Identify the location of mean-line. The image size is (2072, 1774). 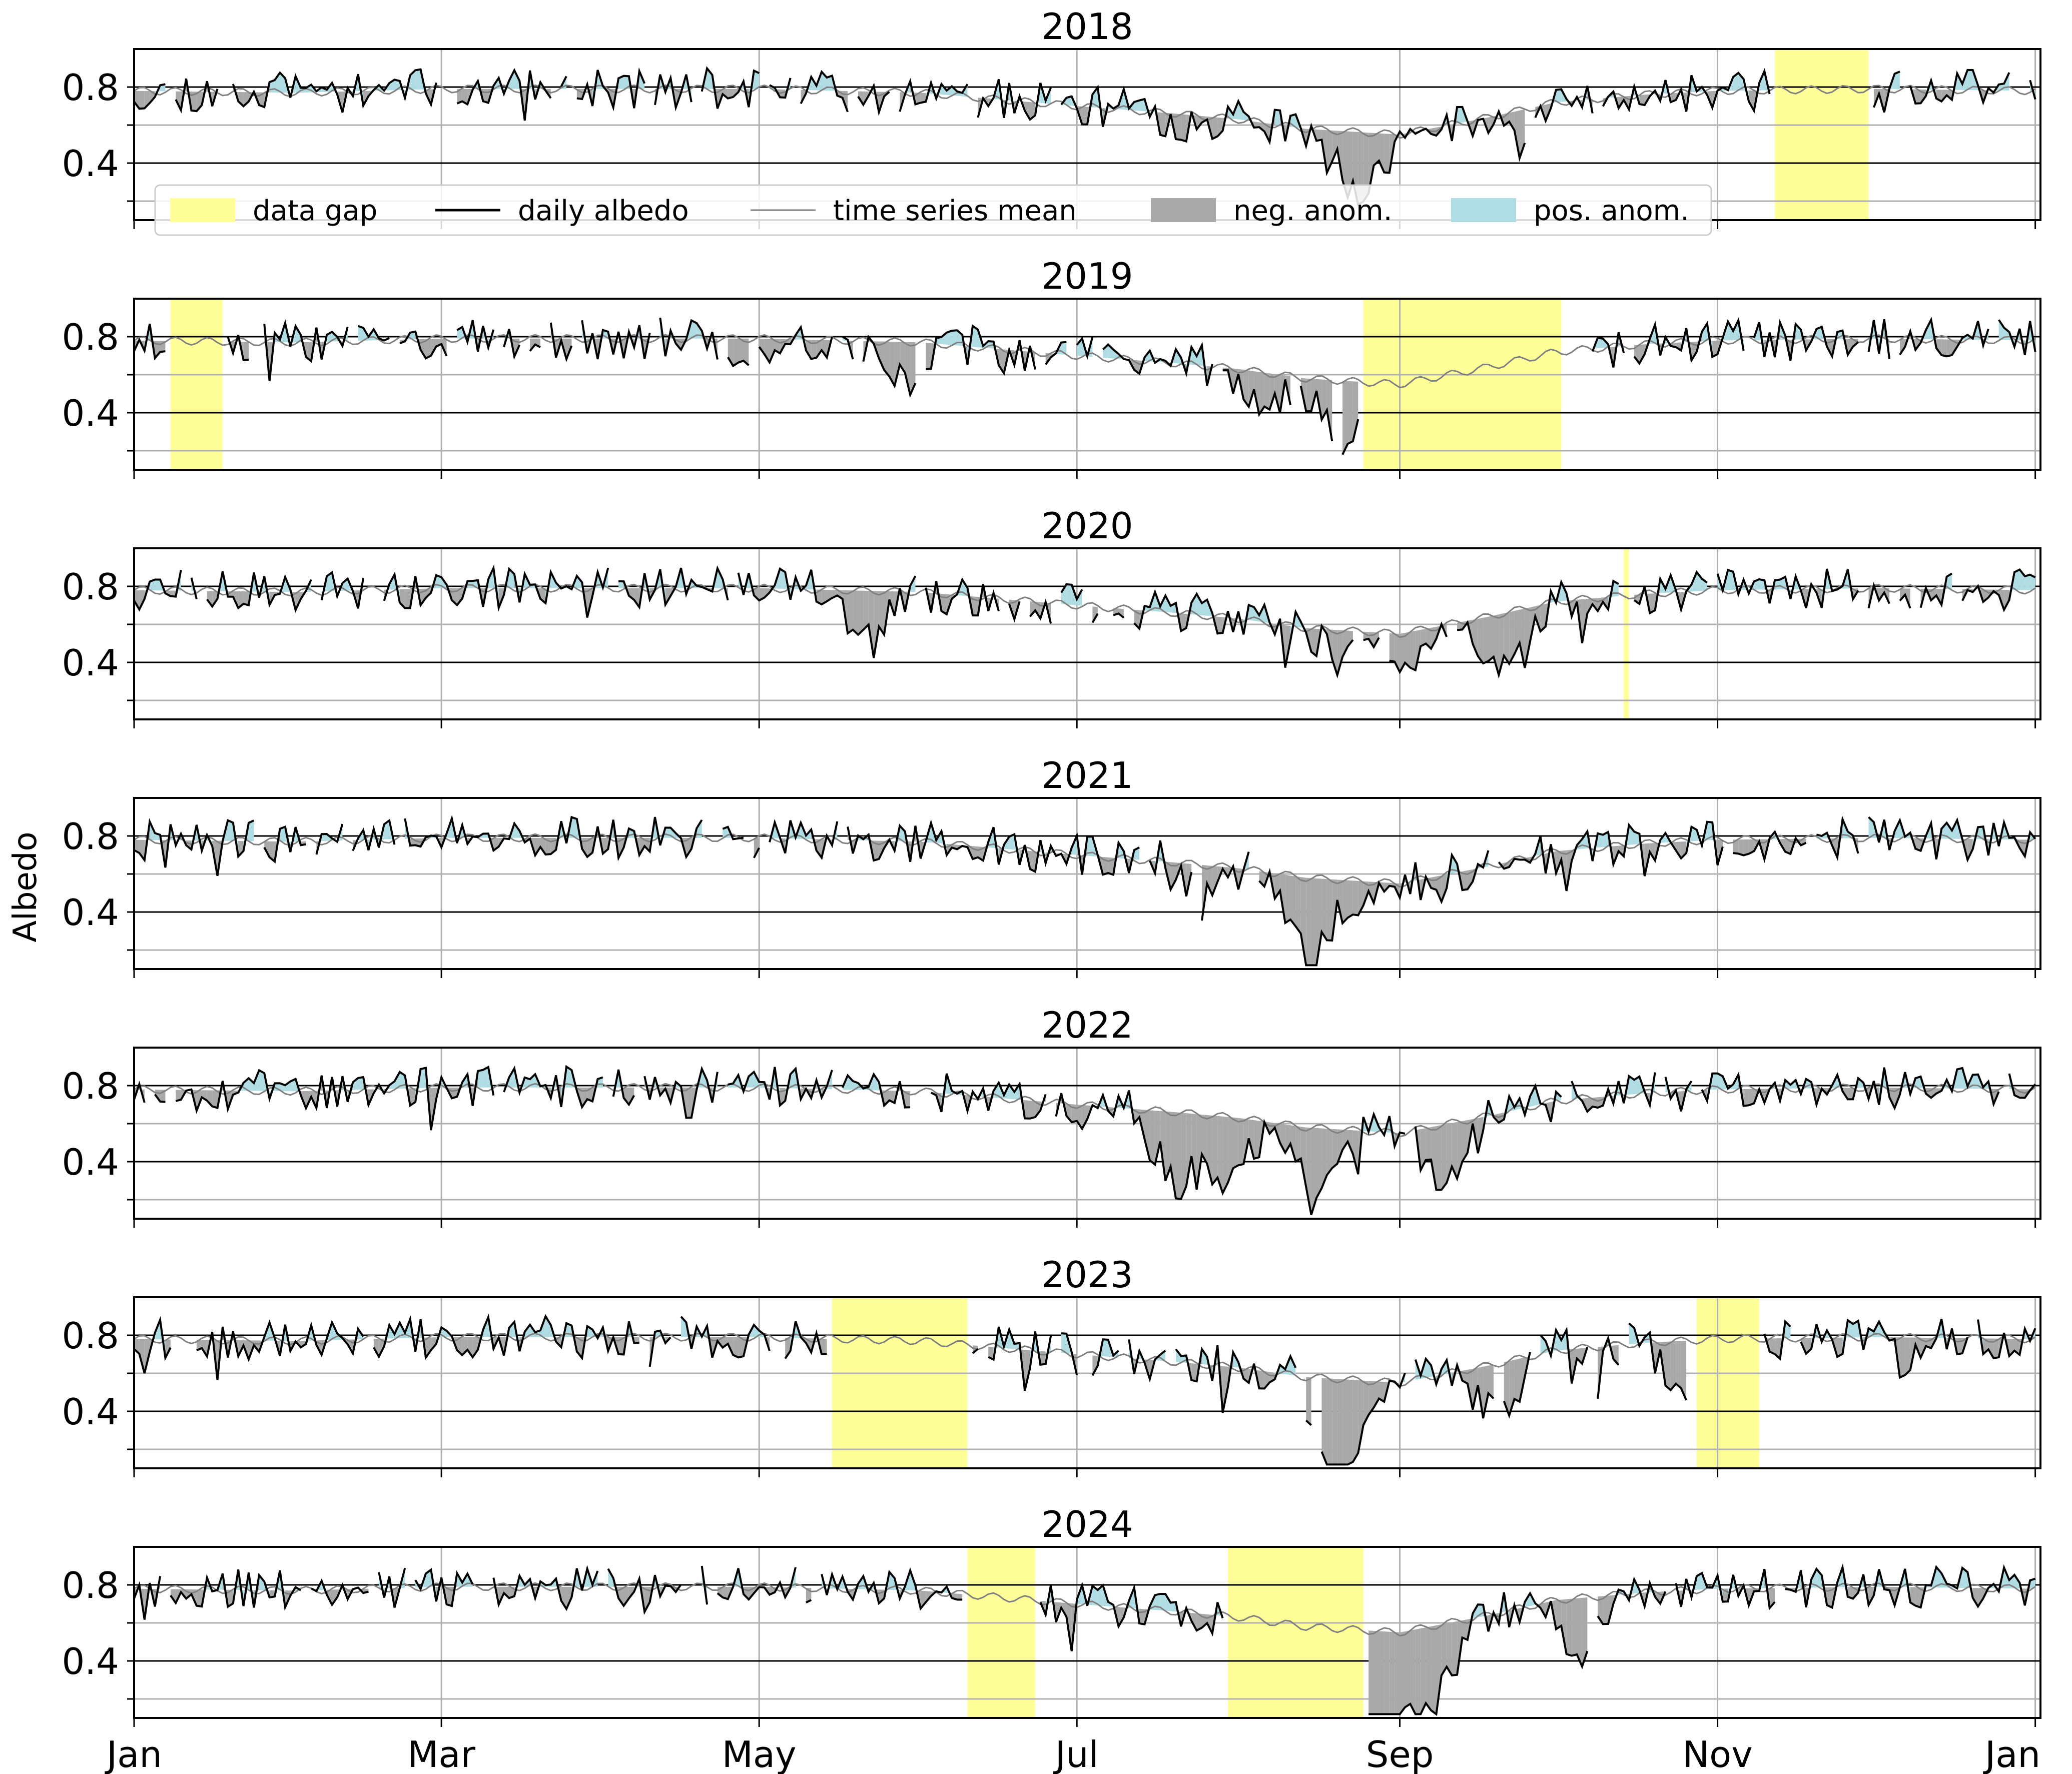
(1085, 1609).